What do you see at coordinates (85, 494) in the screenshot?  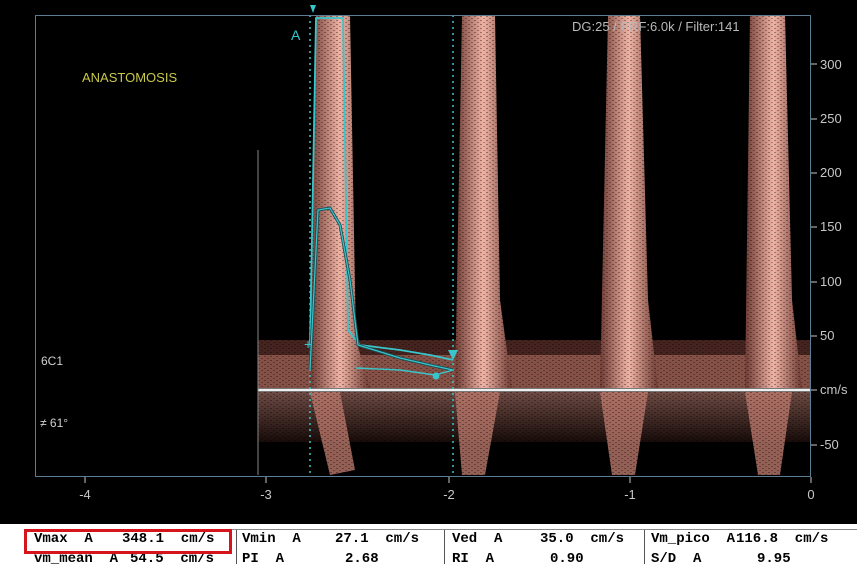 I see `x-tick-label: -4` at bounding box center [85, 494].